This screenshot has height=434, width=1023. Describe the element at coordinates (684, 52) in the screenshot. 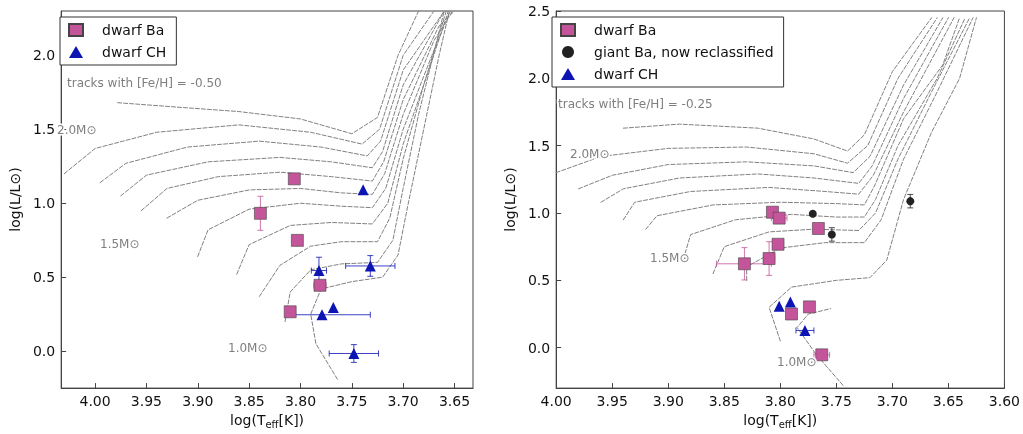

I see `legend-label: giant Ba, now reclassified` at that location.